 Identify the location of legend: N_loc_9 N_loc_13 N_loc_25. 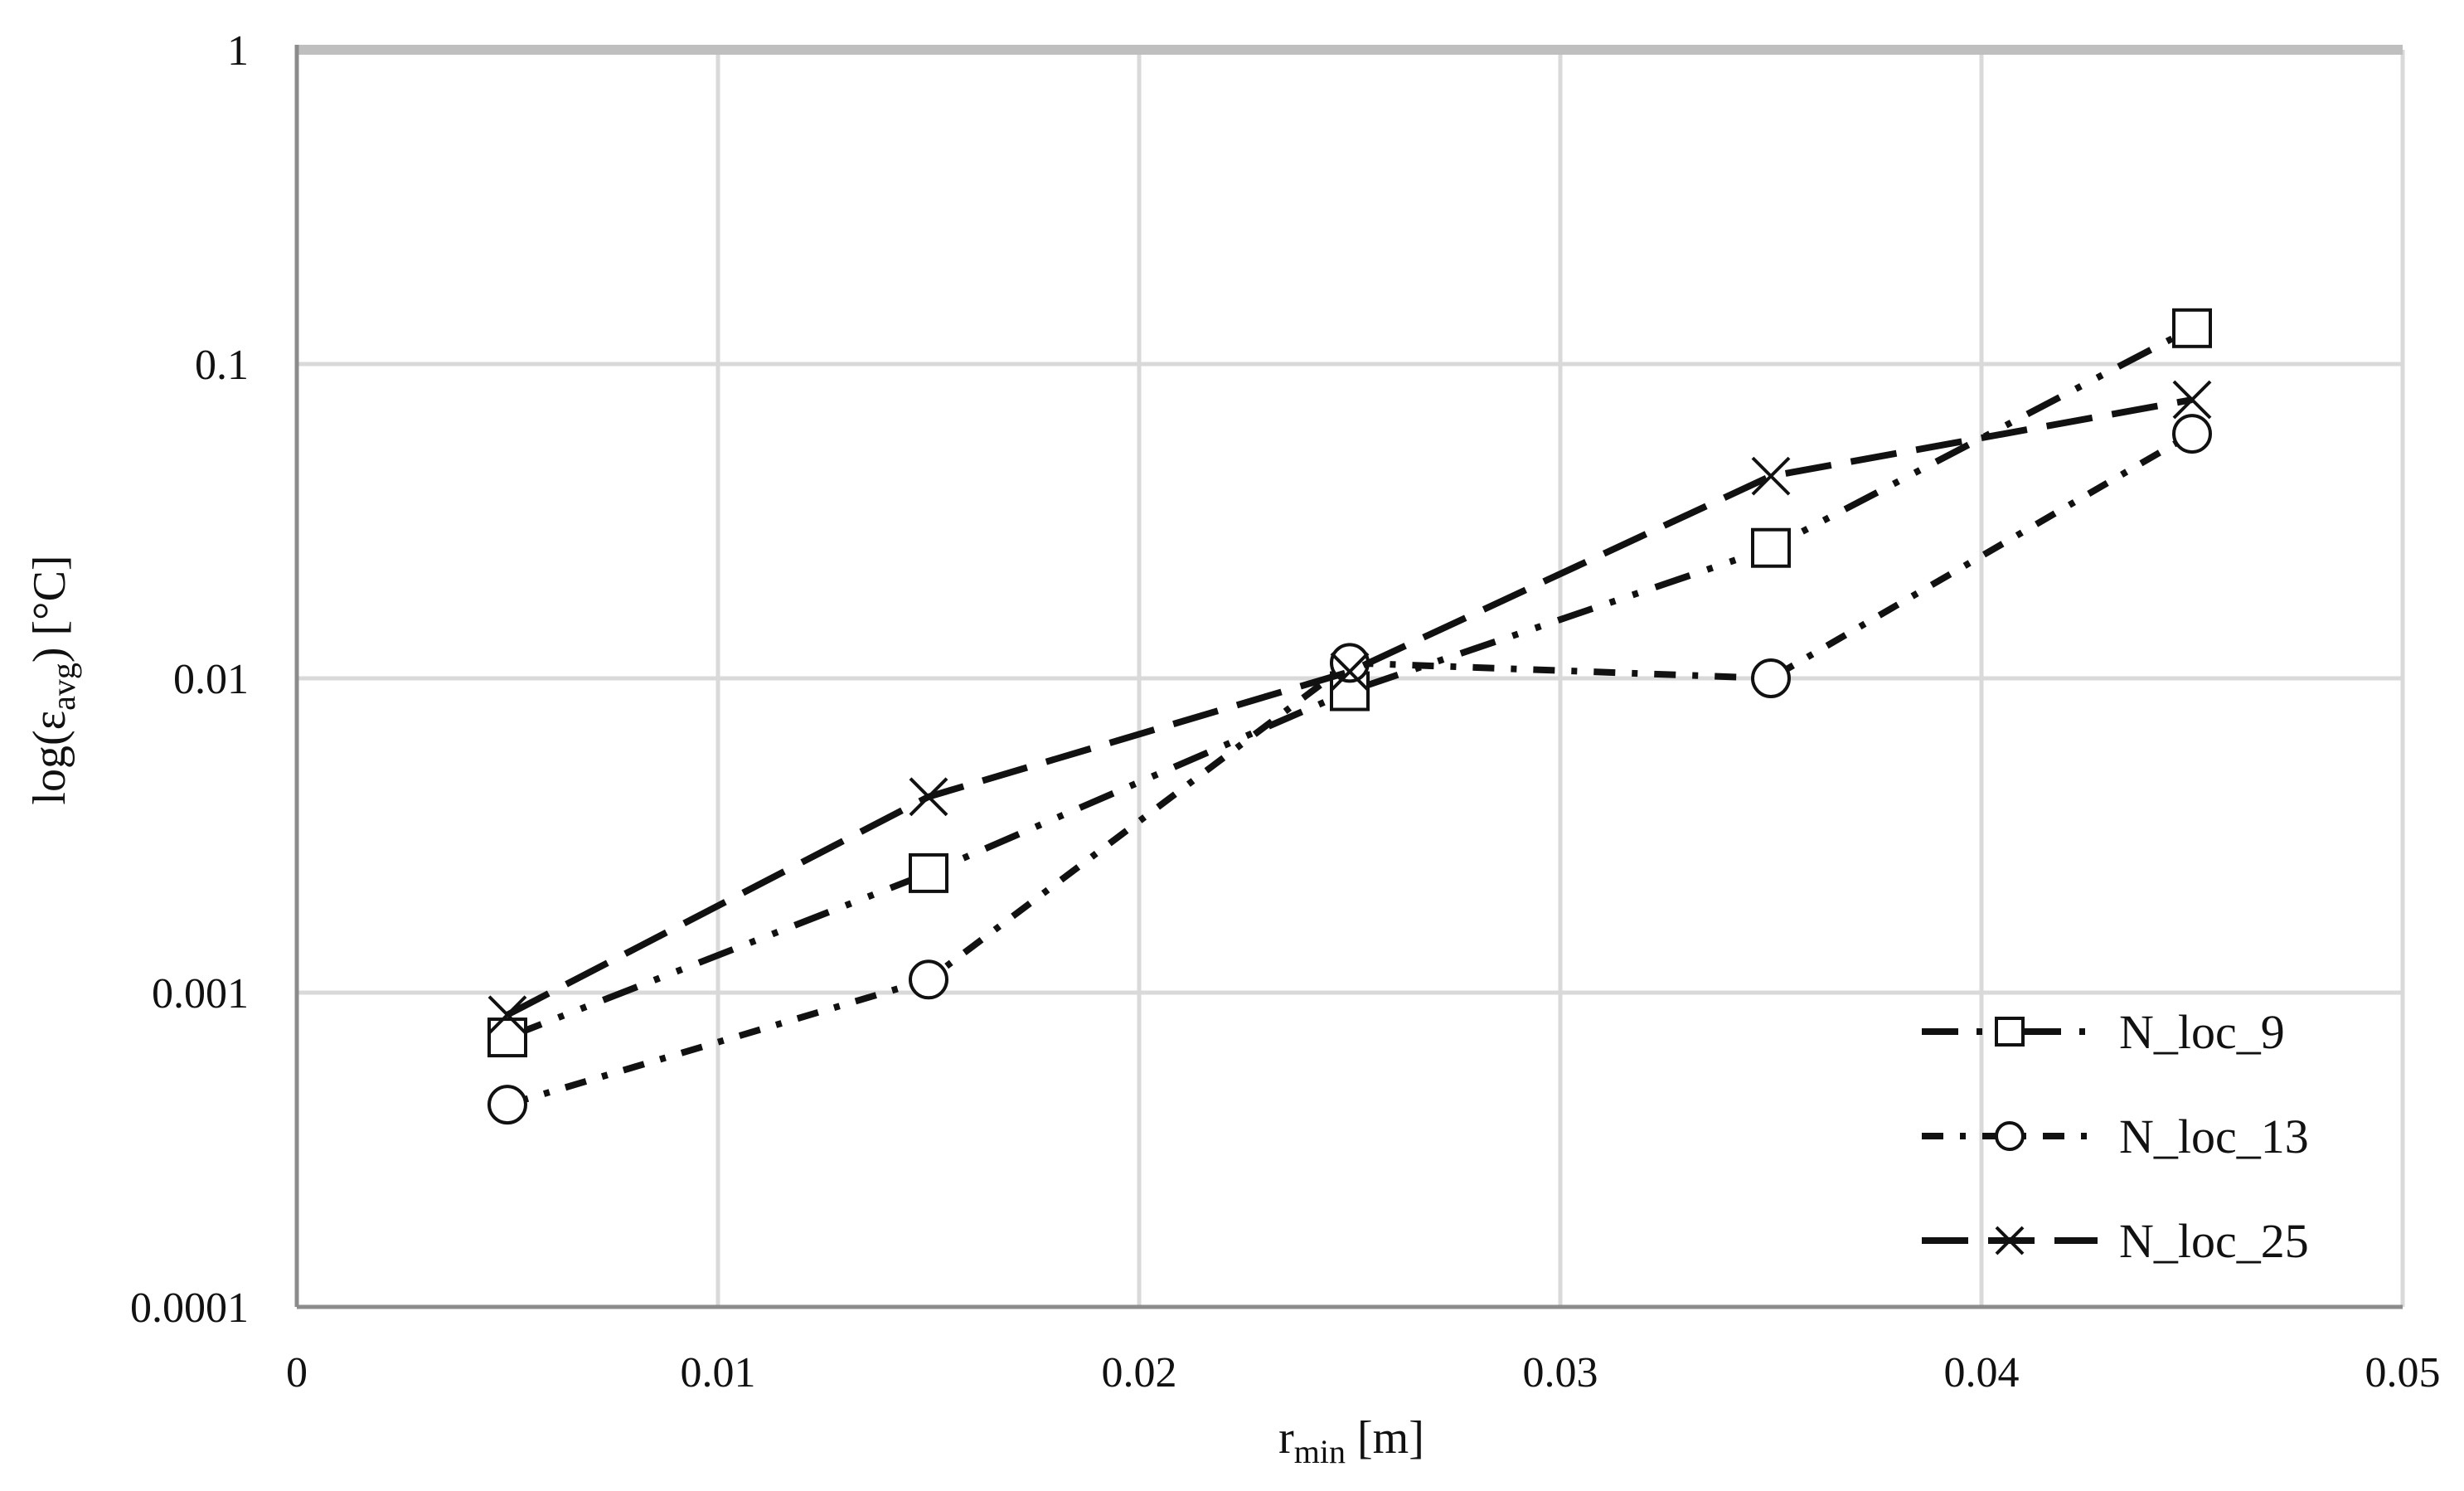
(2116, 1136).